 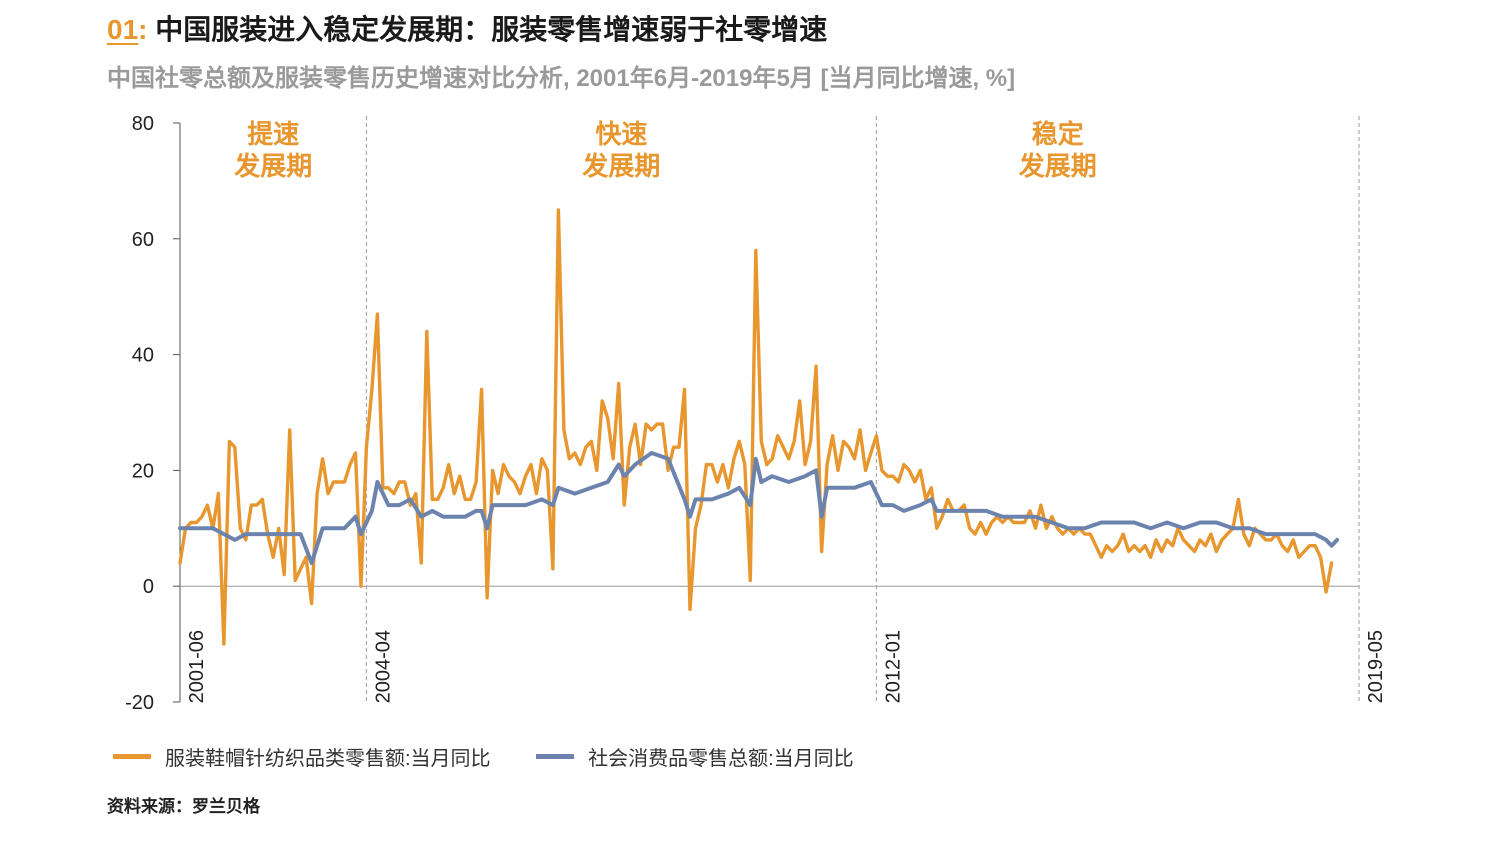 What do you see at coordinates (893, 666) in the screenshot?
I see `x-tick-label: 2012-01` at bounding box center [893, 666].